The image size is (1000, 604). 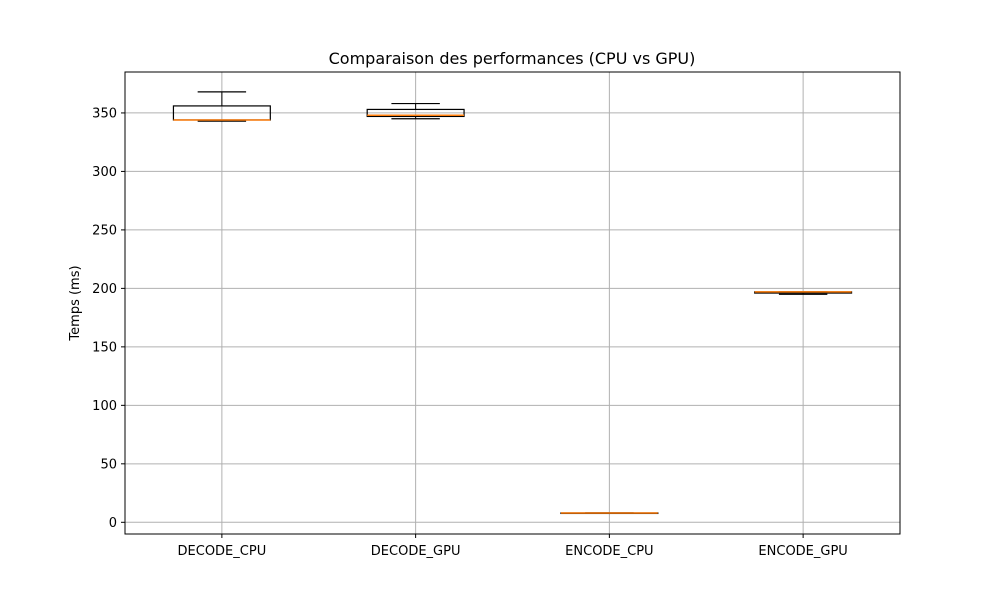 What do you see at coordinates (108, 464) in the screenshot?
I see `y-tick-label: 50` at bounding box center [108, 464].